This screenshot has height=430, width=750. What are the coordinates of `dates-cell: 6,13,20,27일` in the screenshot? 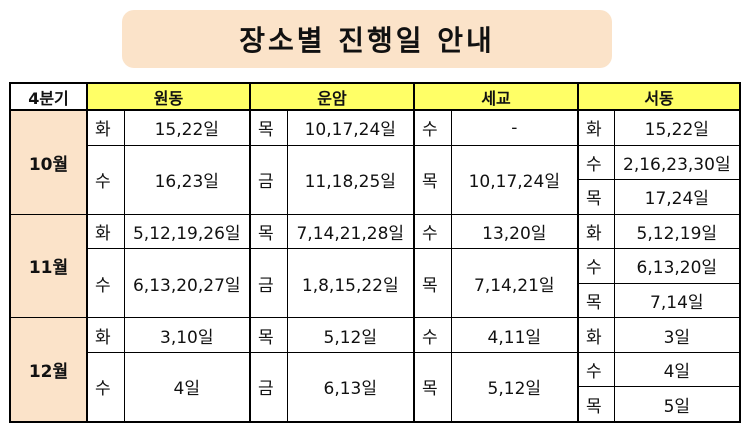 It's located at (187, 283).